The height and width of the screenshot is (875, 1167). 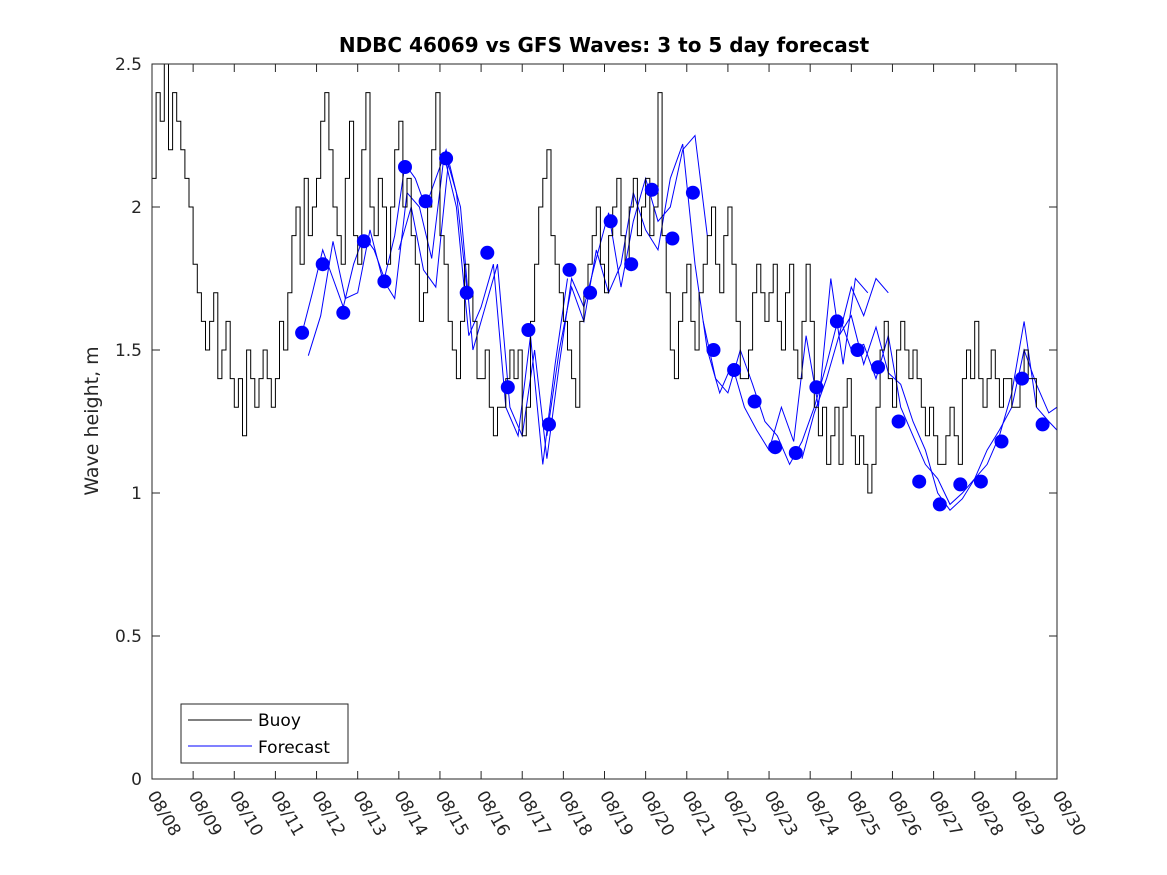 What do you see at coordinates (279, 721) in the screenshot?
I see `legend-buoy-label: Buoy` at bounding box center [279, 721].